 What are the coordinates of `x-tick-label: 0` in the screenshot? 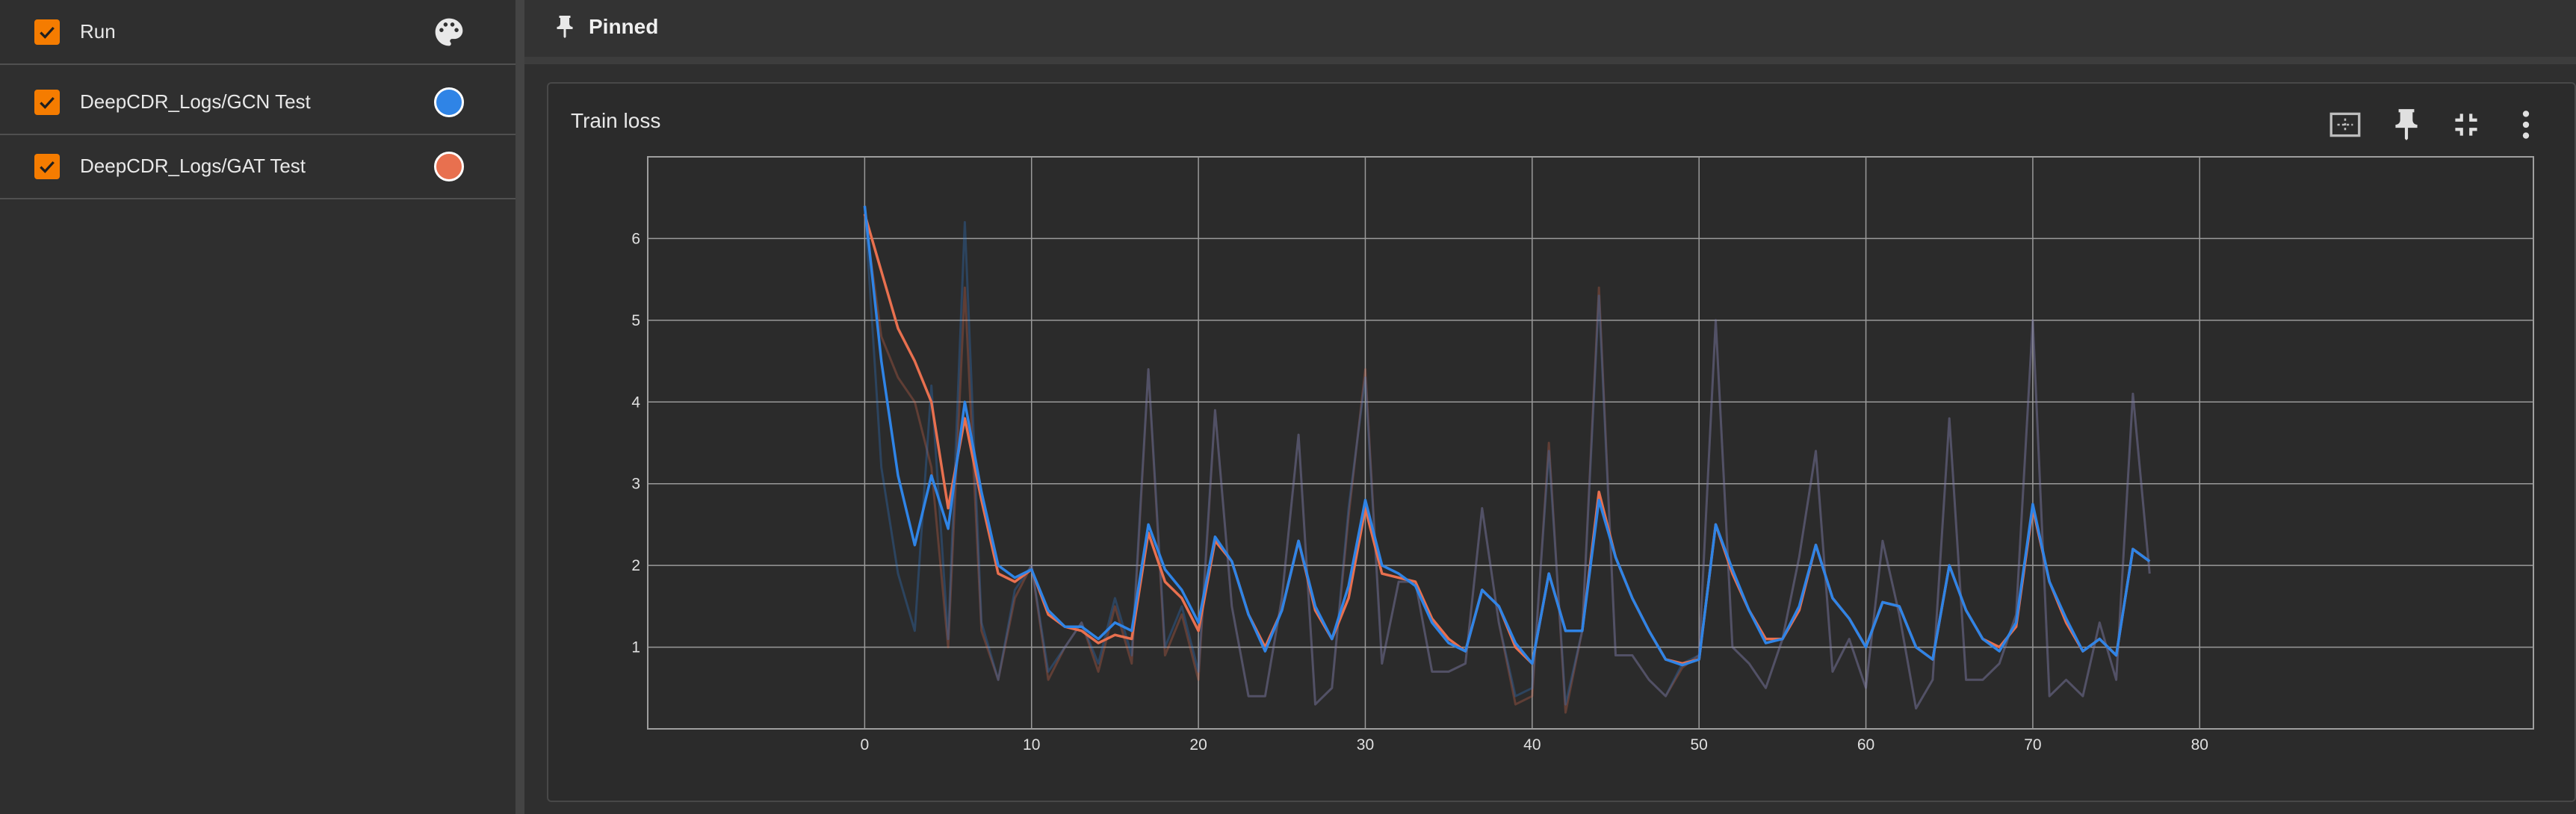 It's located at (865, 745).